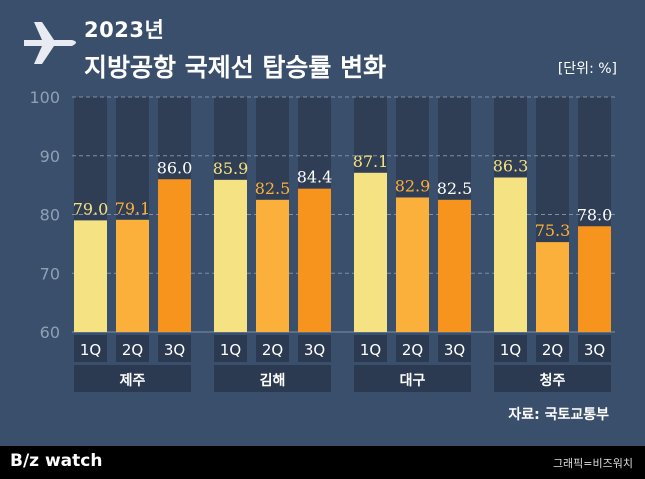 This screenshot has height=479, width=645. I want to click on footer-bar: B/z watch 그래픽=비즈워치, so click(322, 462).